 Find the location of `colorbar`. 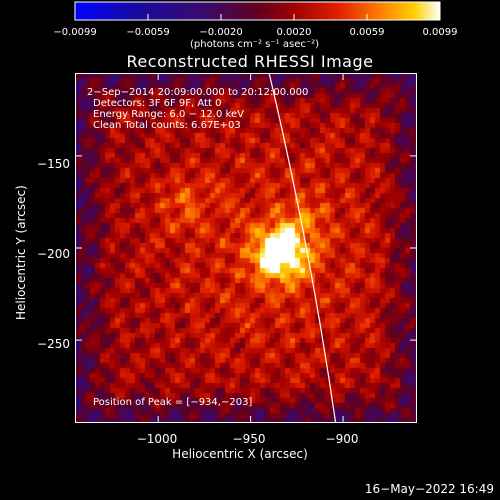

colorbar is located at coordinates (257, 11).